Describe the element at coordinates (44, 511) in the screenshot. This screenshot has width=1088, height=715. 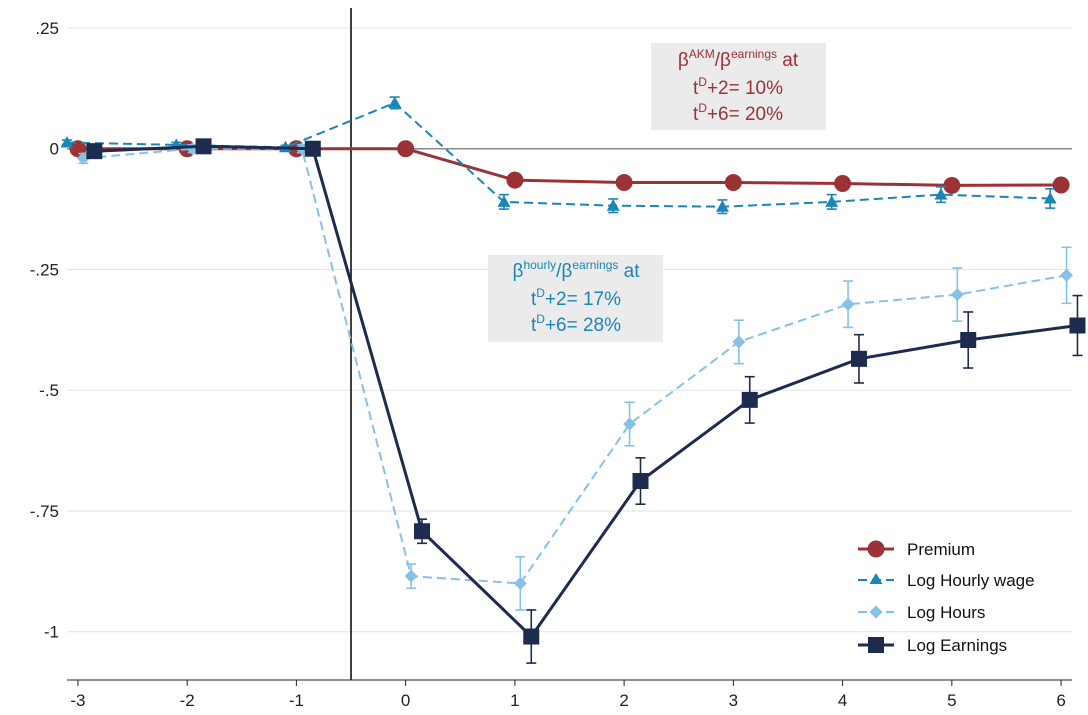
I see `y-tick-label: -.75` at that location.